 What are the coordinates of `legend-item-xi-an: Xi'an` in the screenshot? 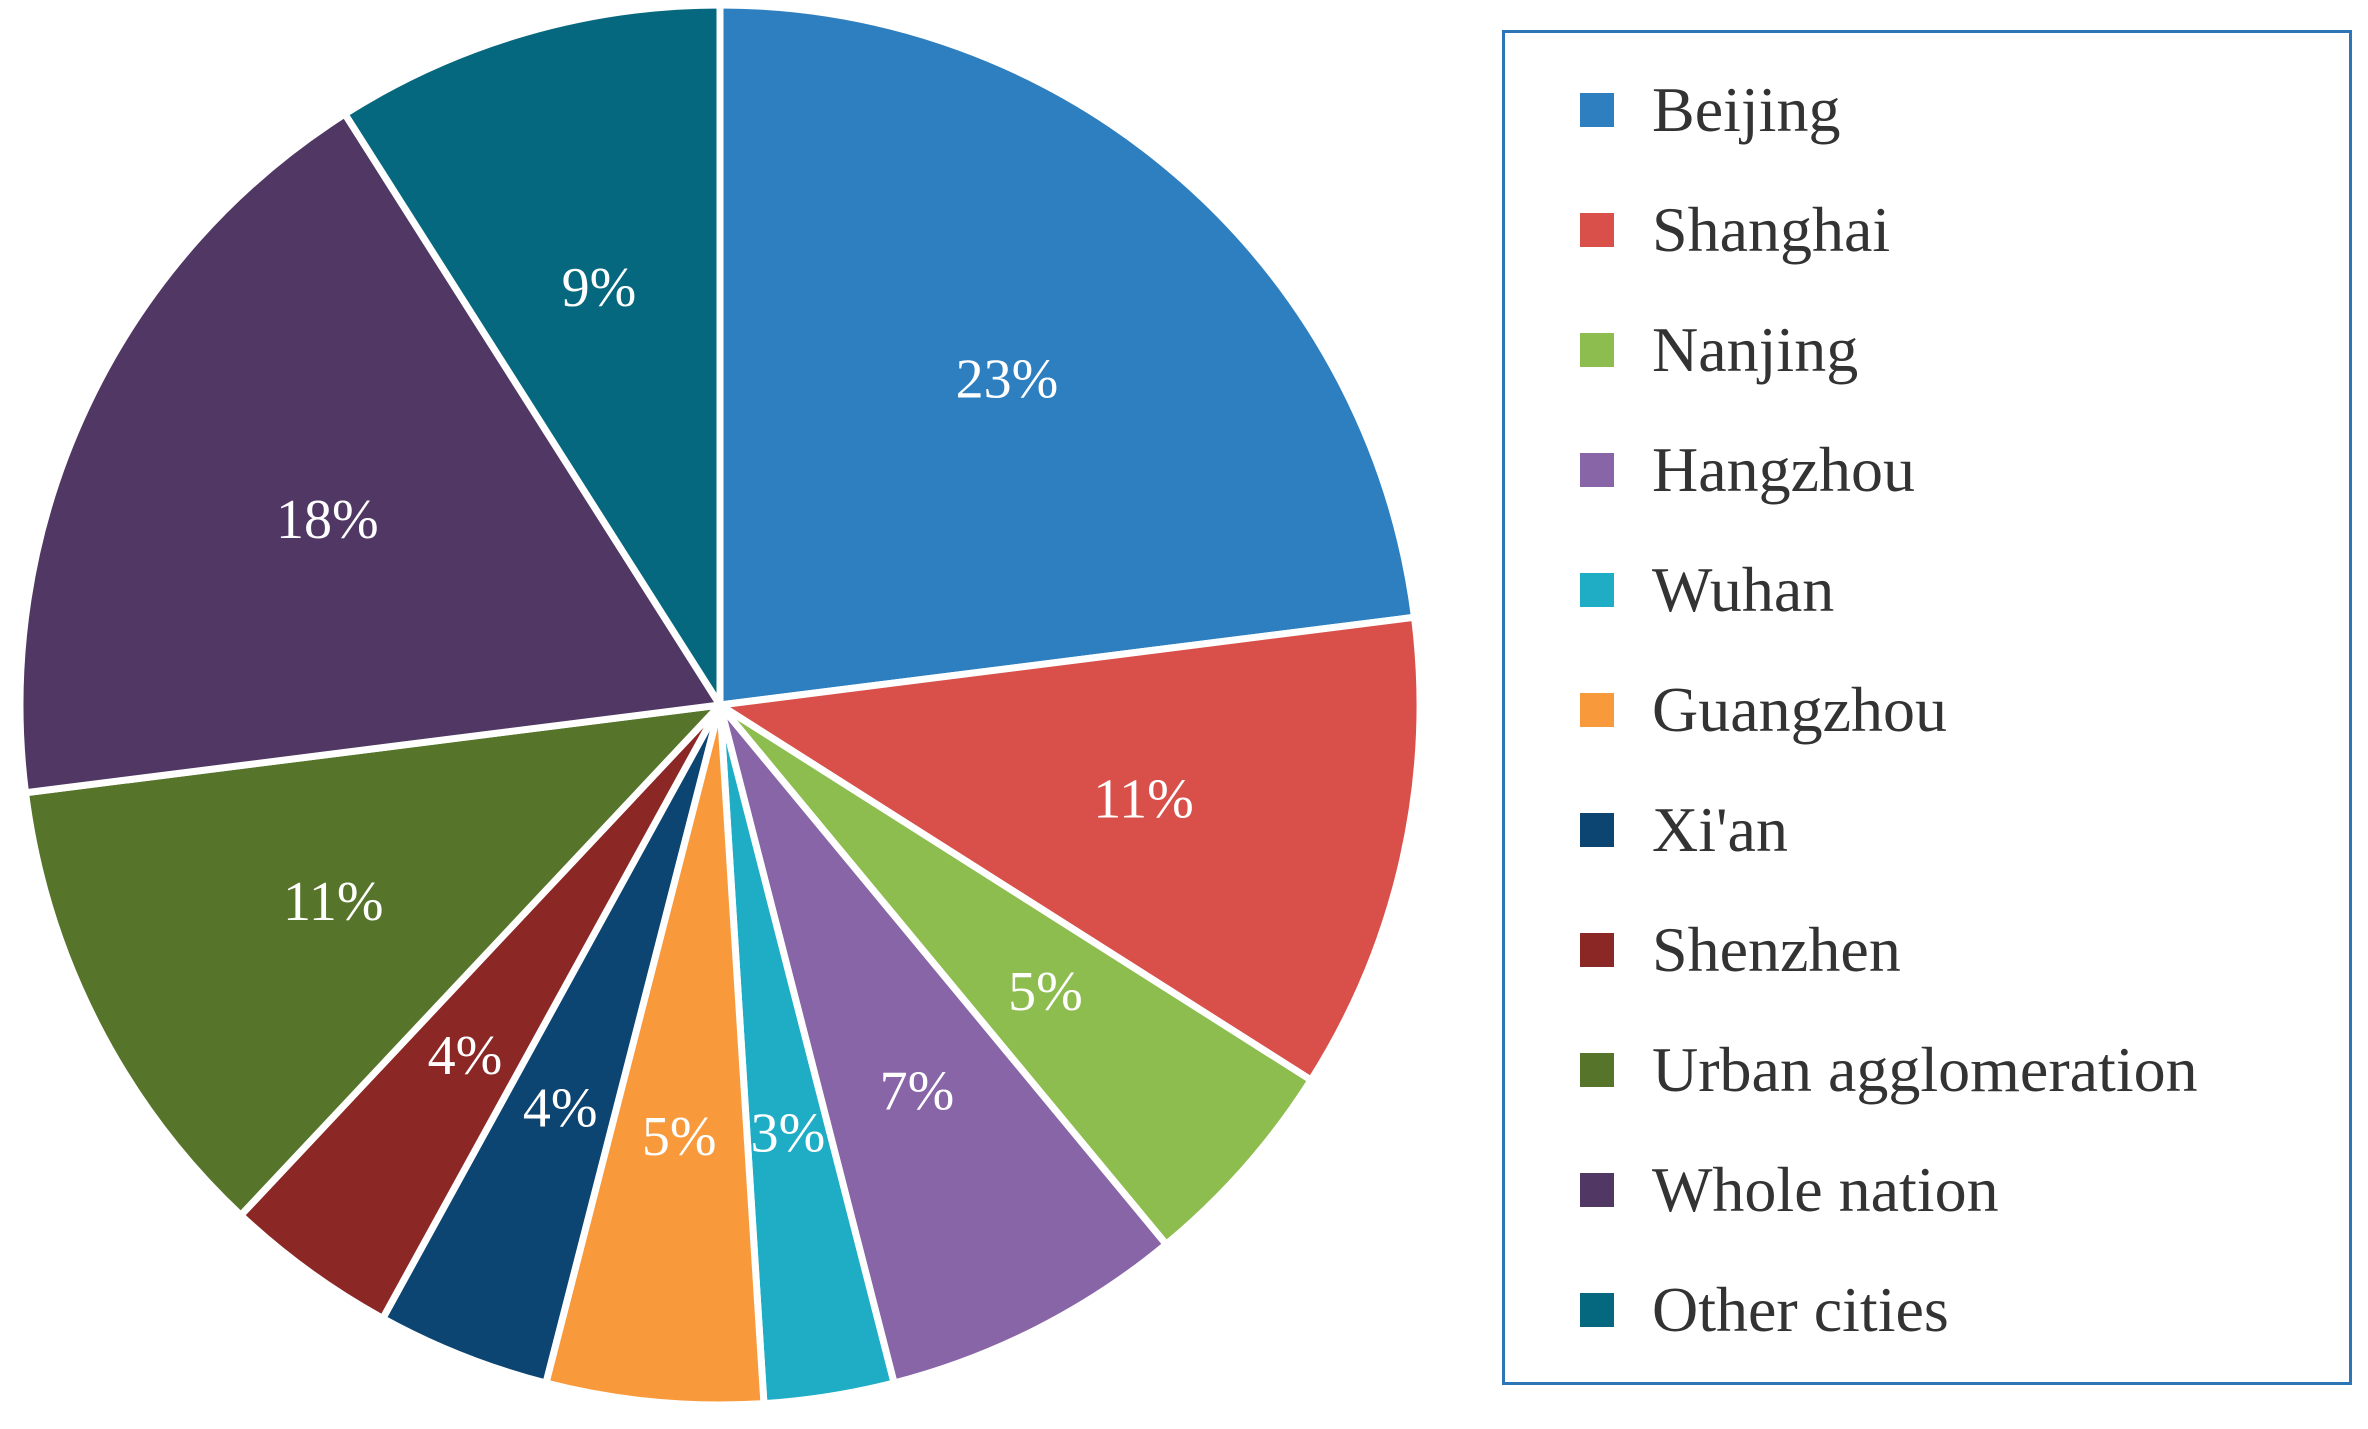 It's located at (1684, 830).